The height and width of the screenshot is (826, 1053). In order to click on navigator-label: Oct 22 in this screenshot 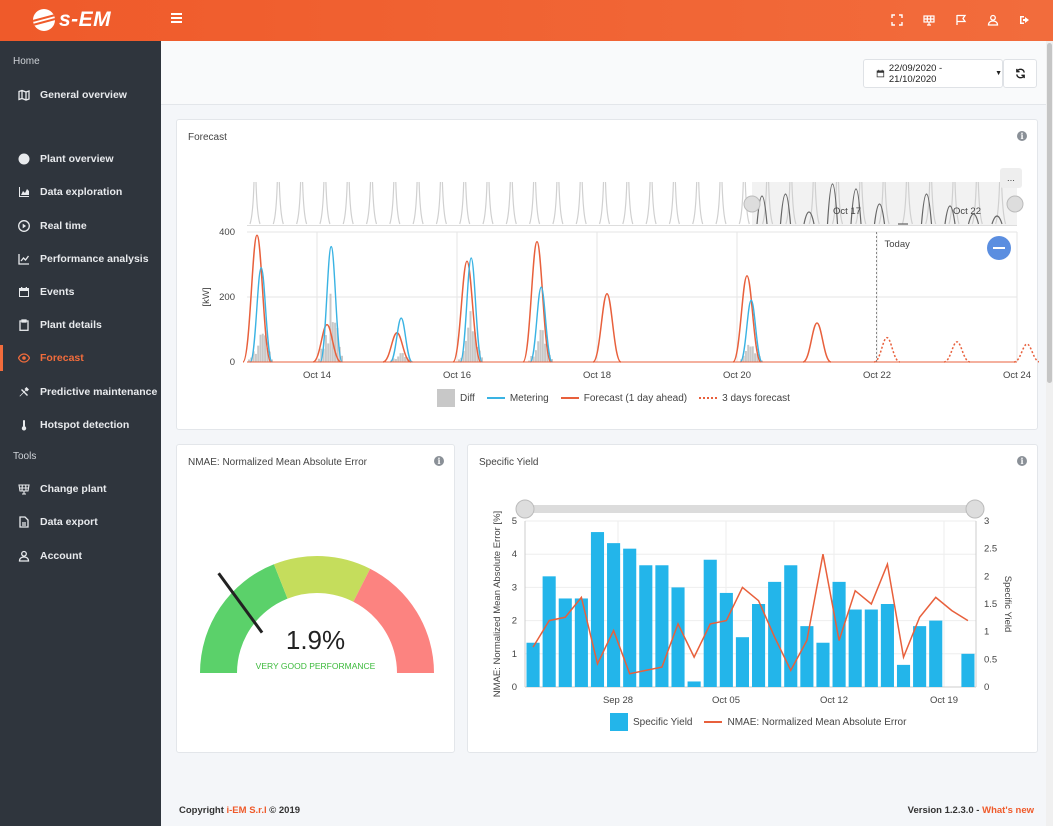, I will do `click(967, 211)`.